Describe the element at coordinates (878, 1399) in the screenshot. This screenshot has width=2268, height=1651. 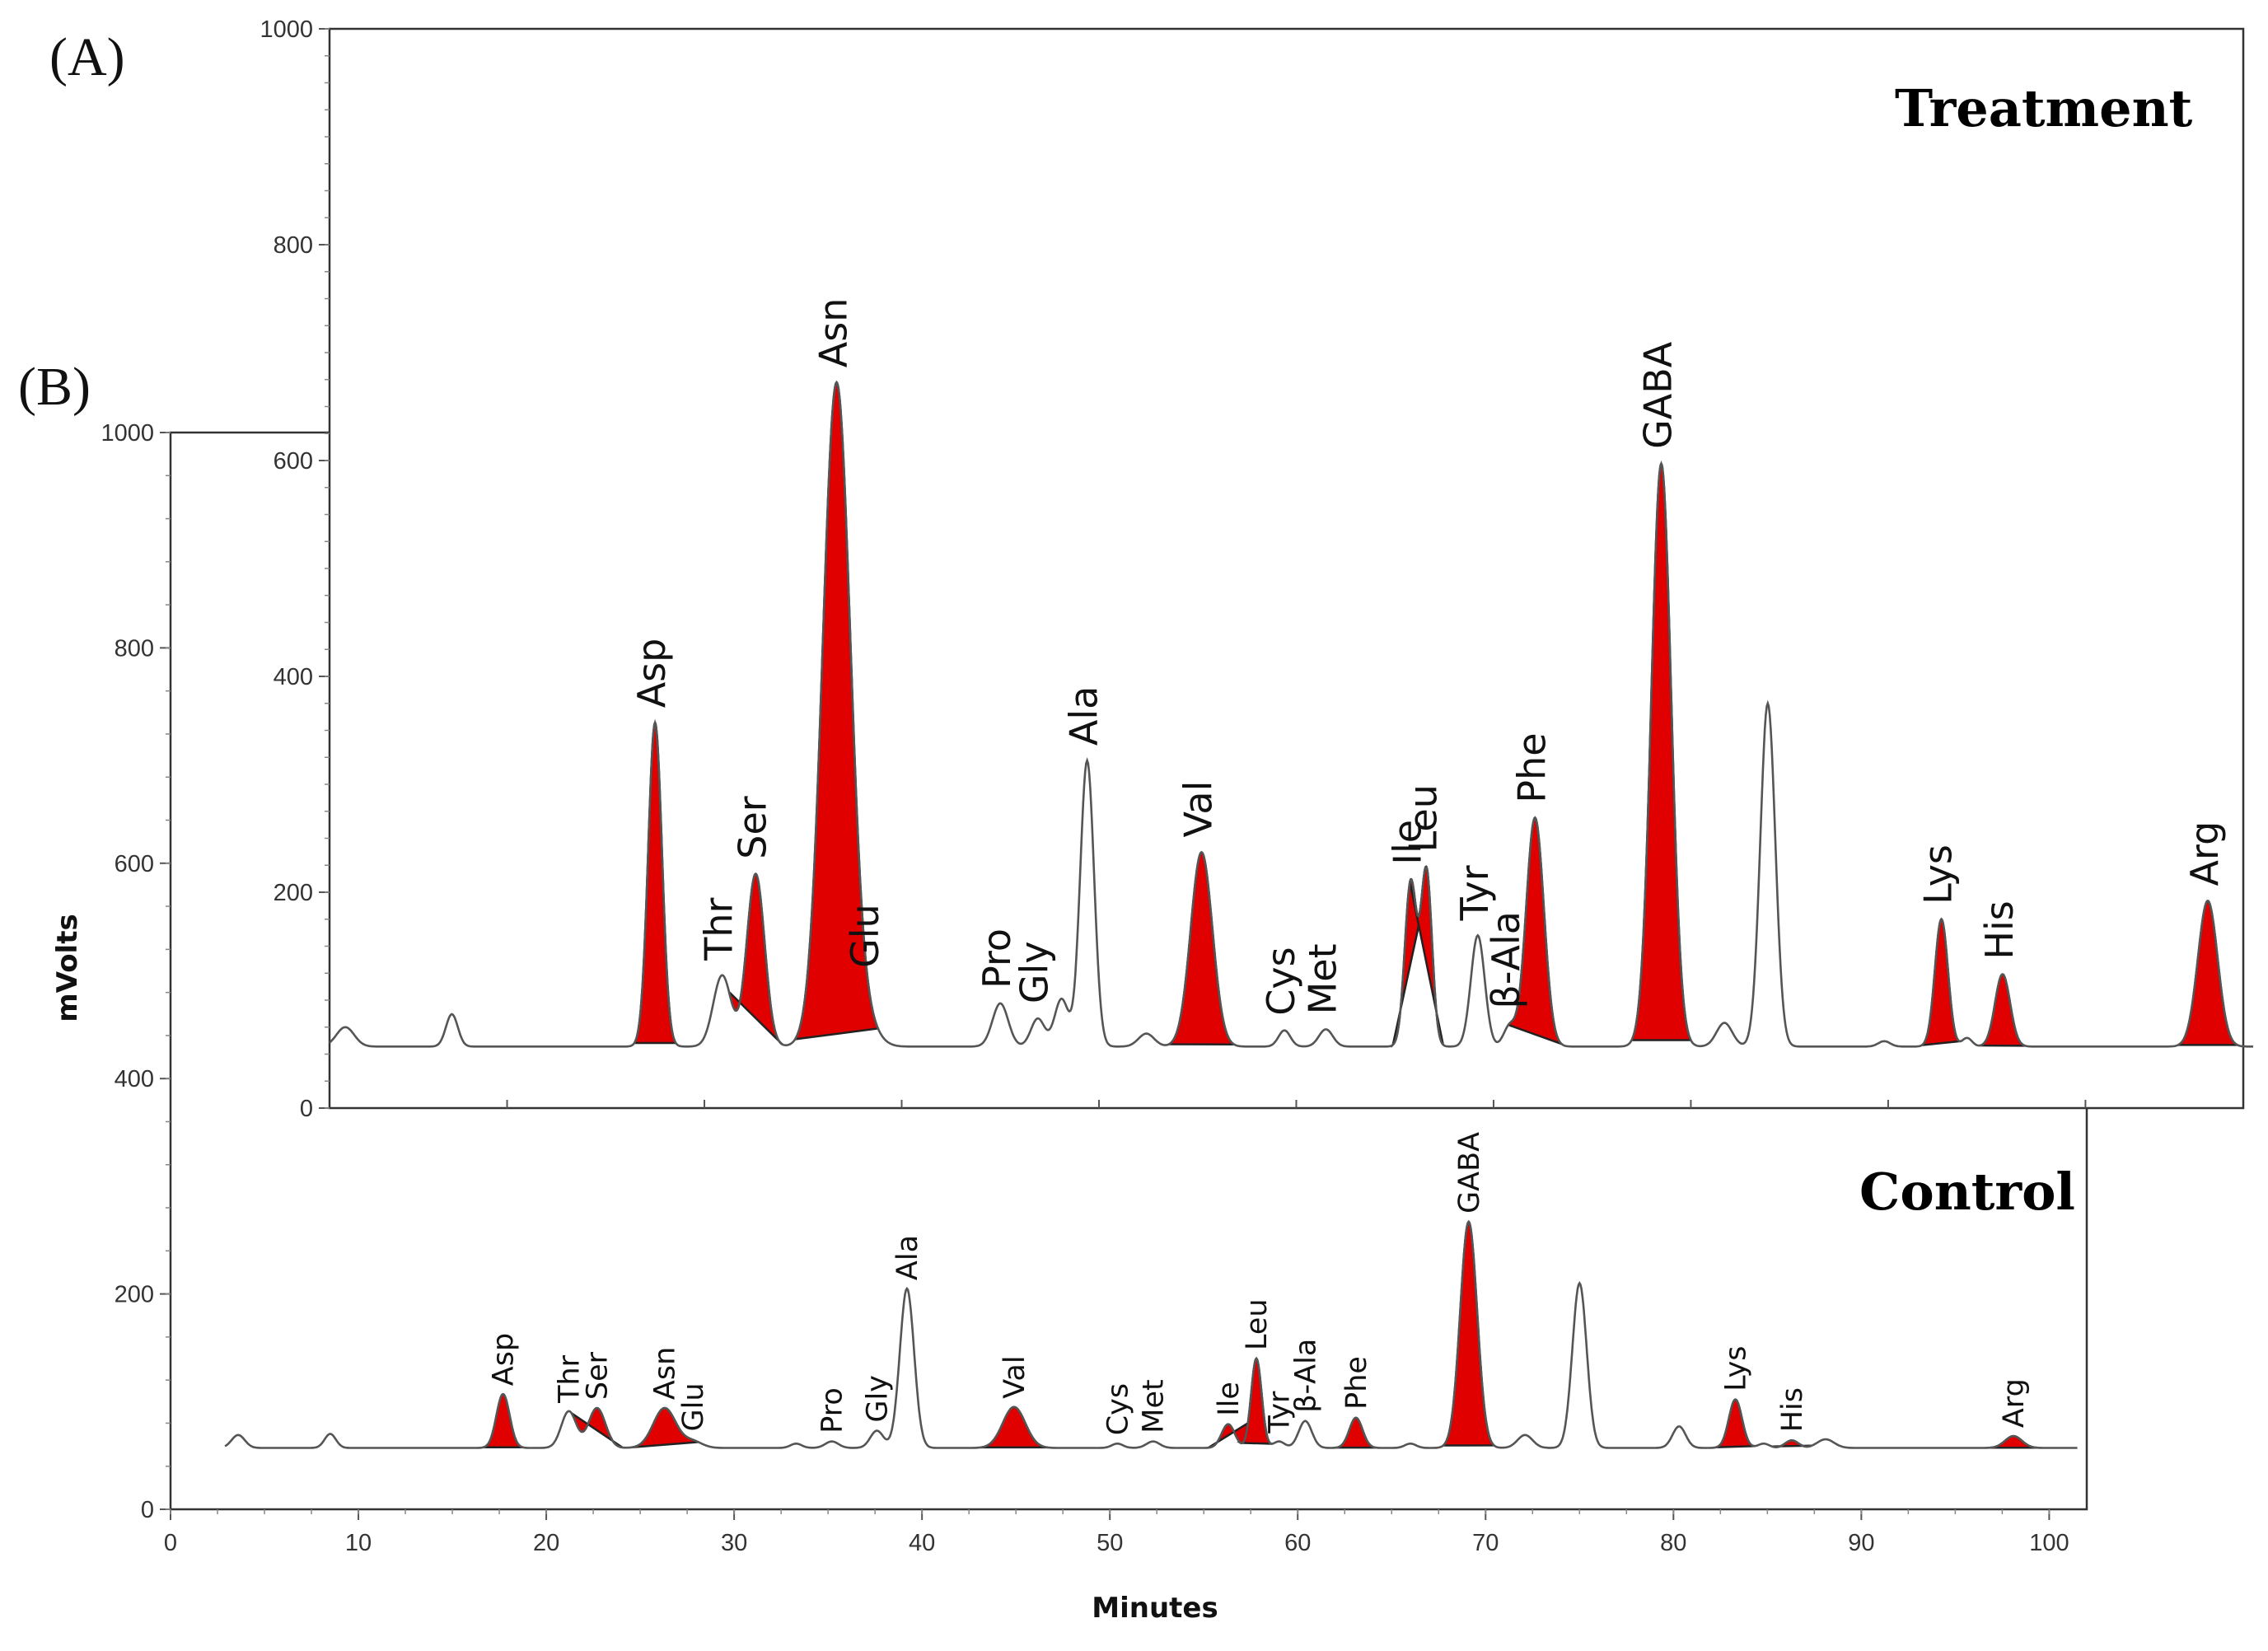
I see `control-peak-label-gly: Gly` at that location.